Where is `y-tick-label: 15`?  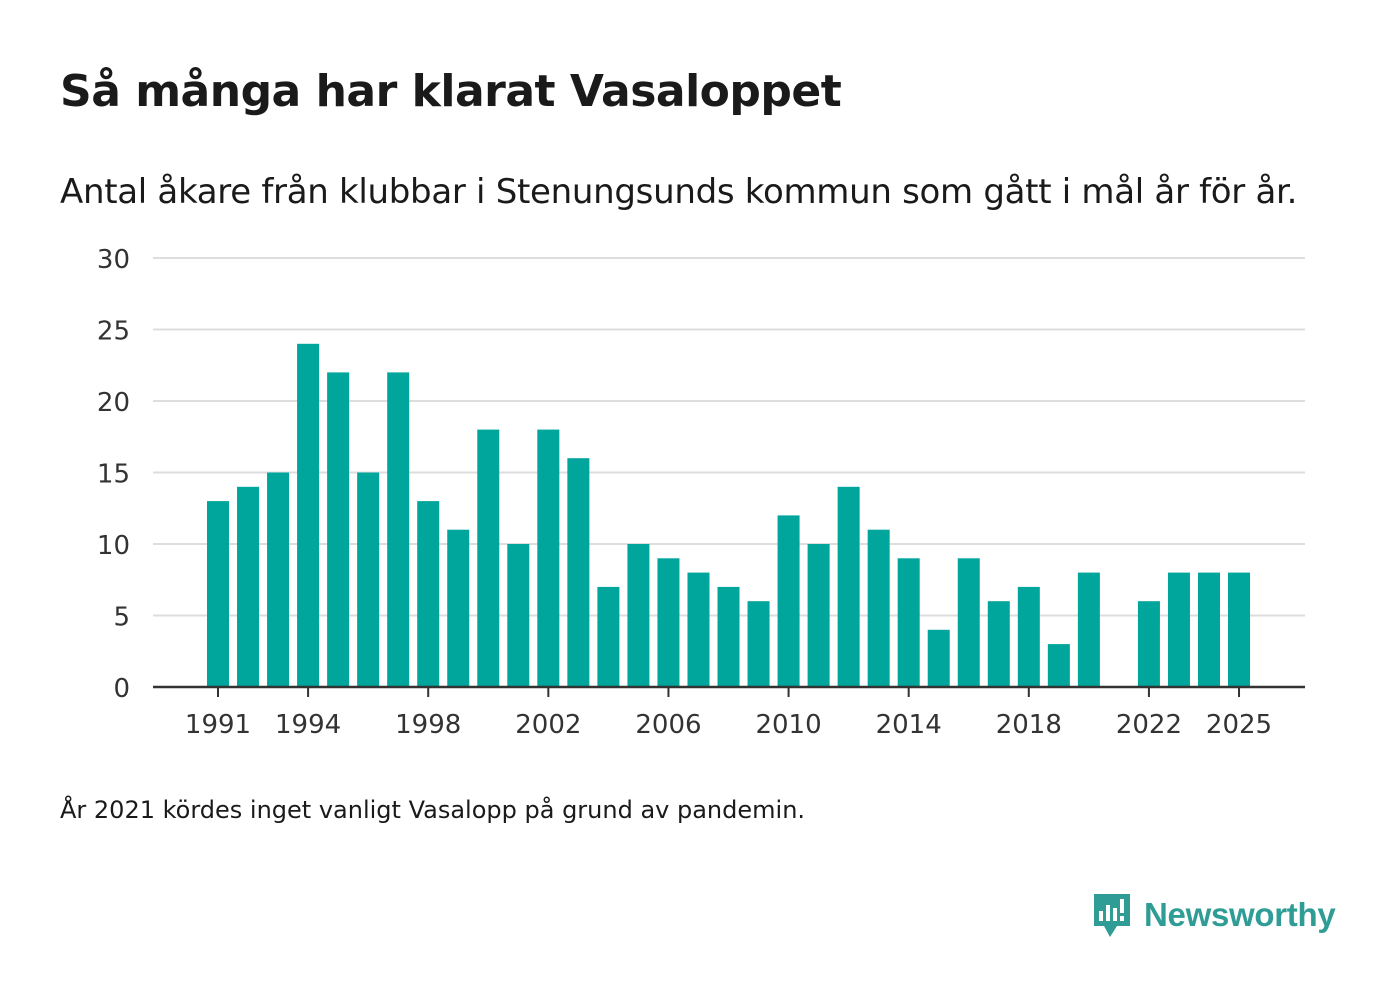 y-tick-label: 15 is located at coordinates (113, 475).